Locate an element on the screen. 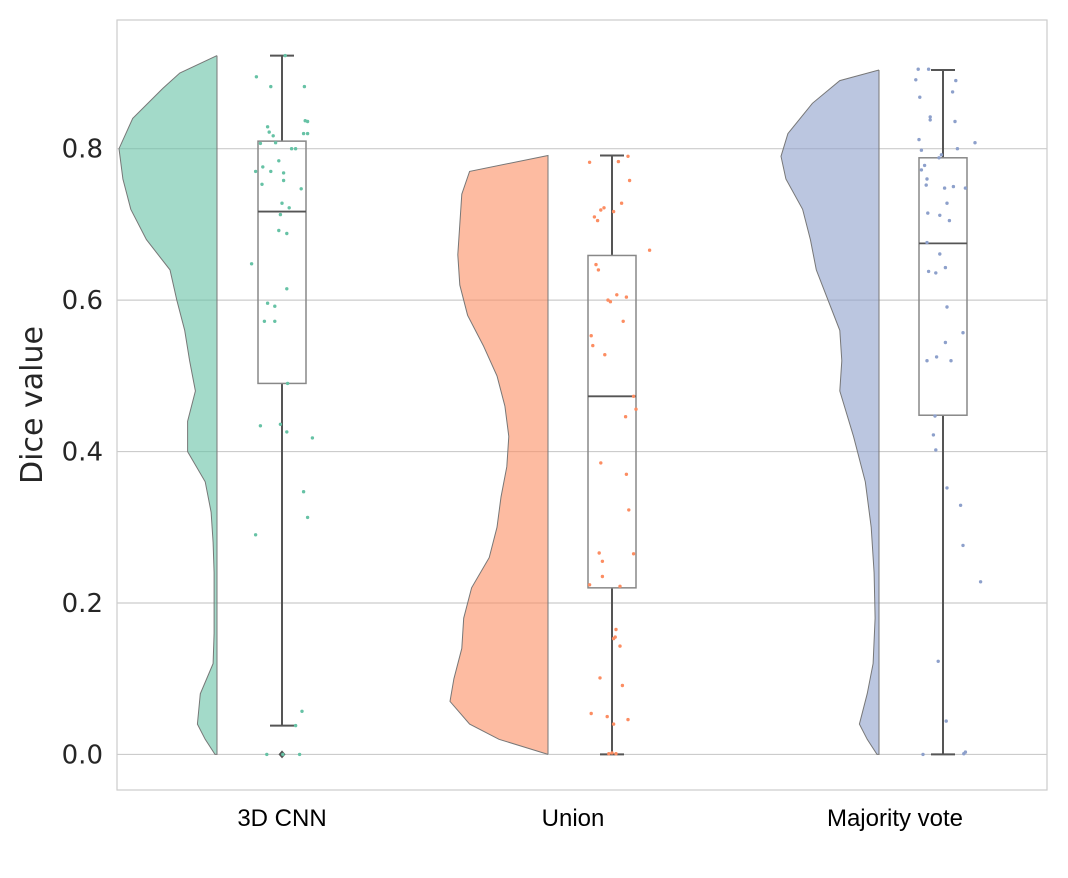 This screenshot has width=1068, height=878. y-tick-labels: 0.0 0.2 0.4 0.6 0.8 is located at coordinates (82, 453).